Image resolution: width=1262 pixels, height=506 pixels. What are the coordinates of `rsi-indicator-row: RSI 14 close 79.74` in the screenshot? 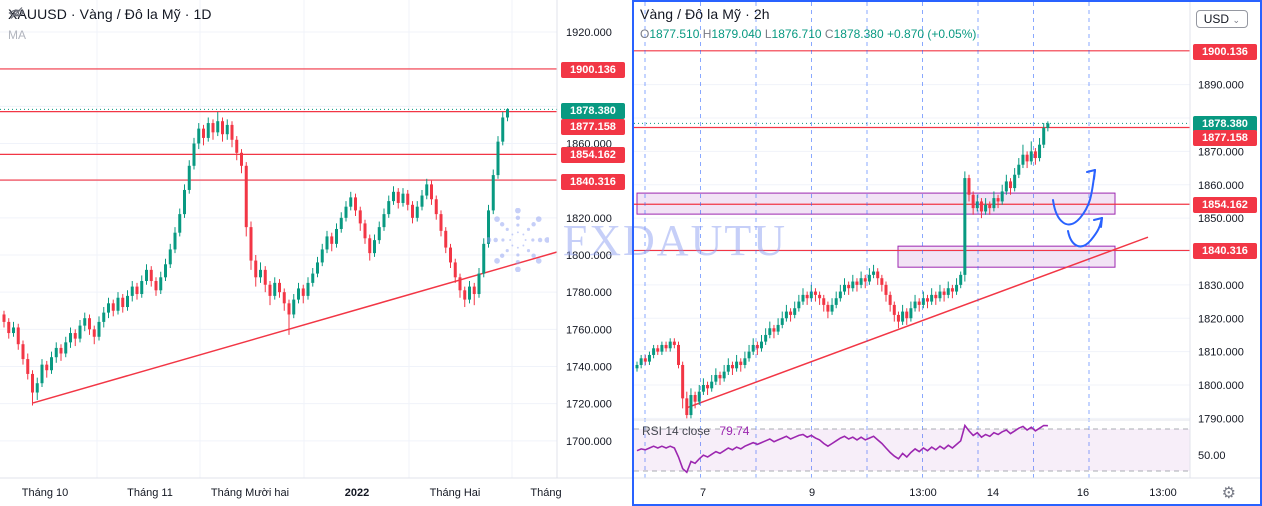 It's located at (695, 431).